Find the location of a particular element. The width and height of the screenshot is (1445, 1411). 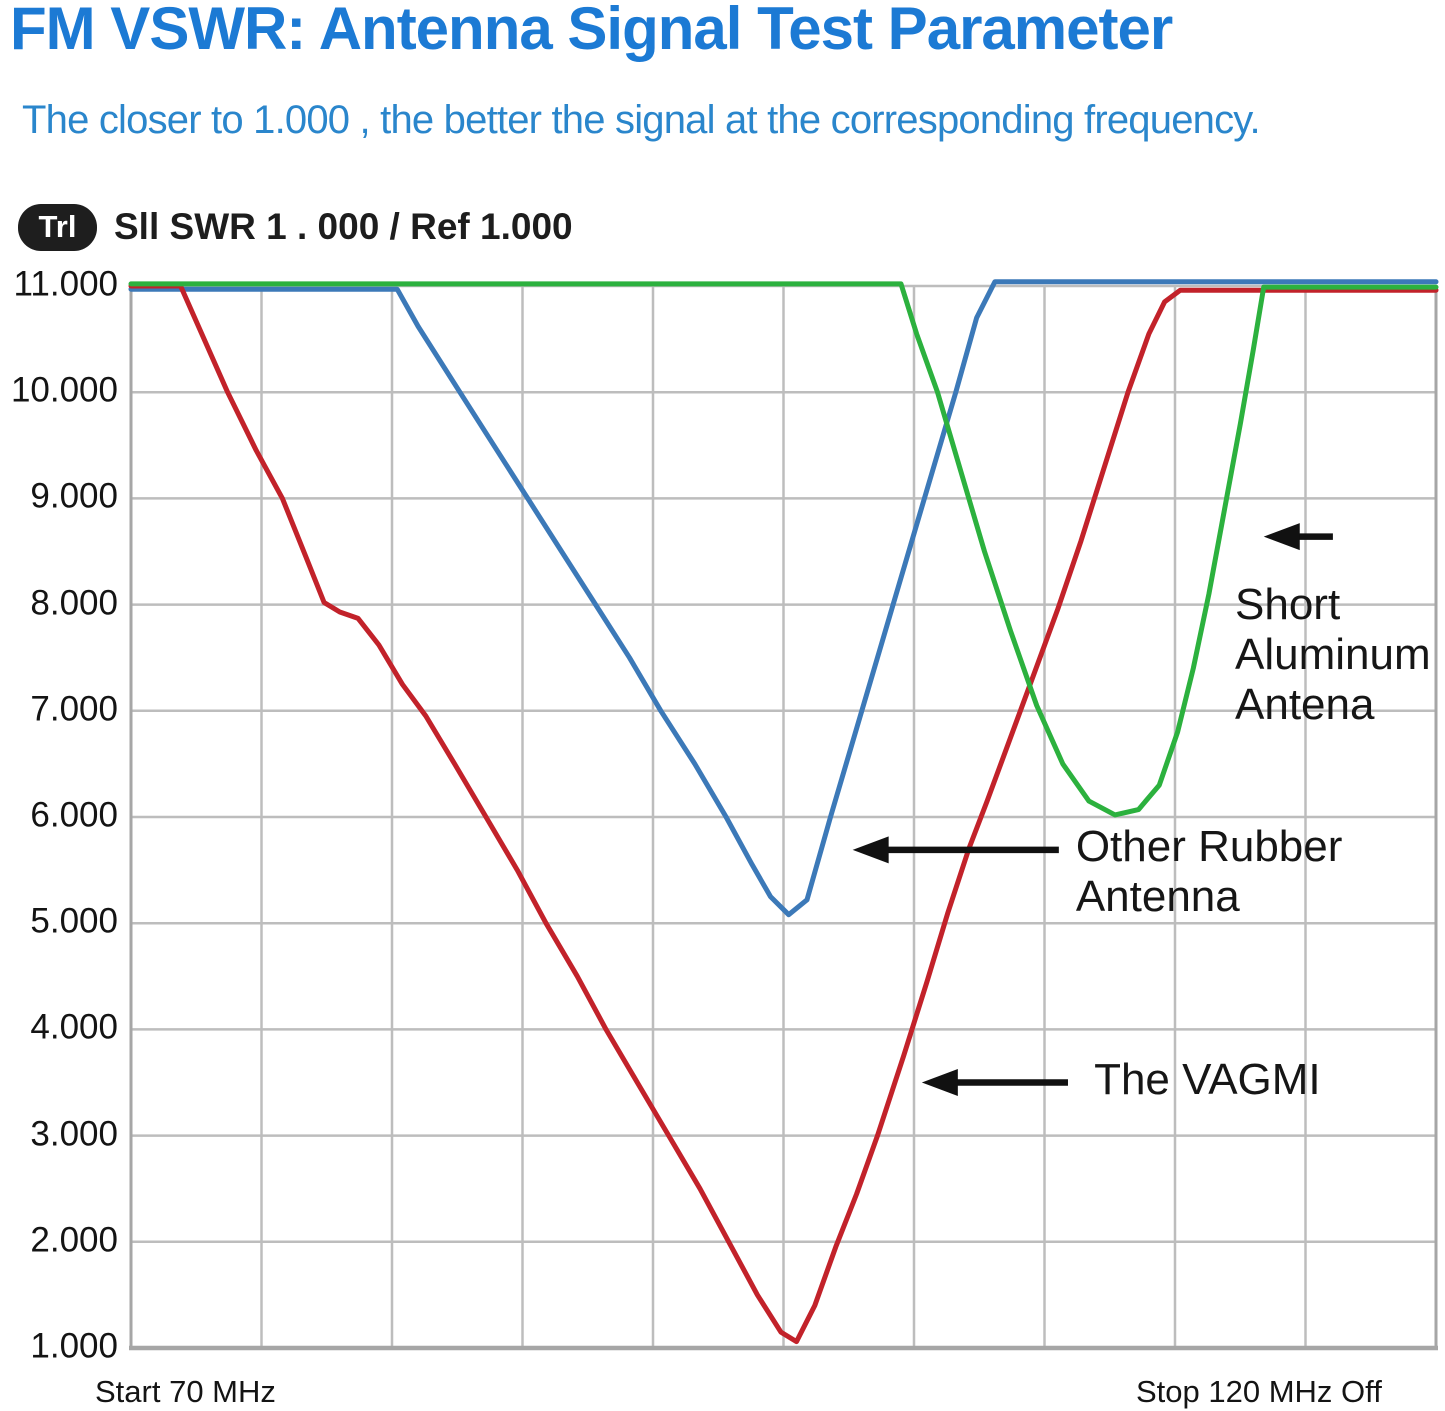

page-title: FM VSWR: Antenna Signal Test Parameter is located at coordinates (591, 31).